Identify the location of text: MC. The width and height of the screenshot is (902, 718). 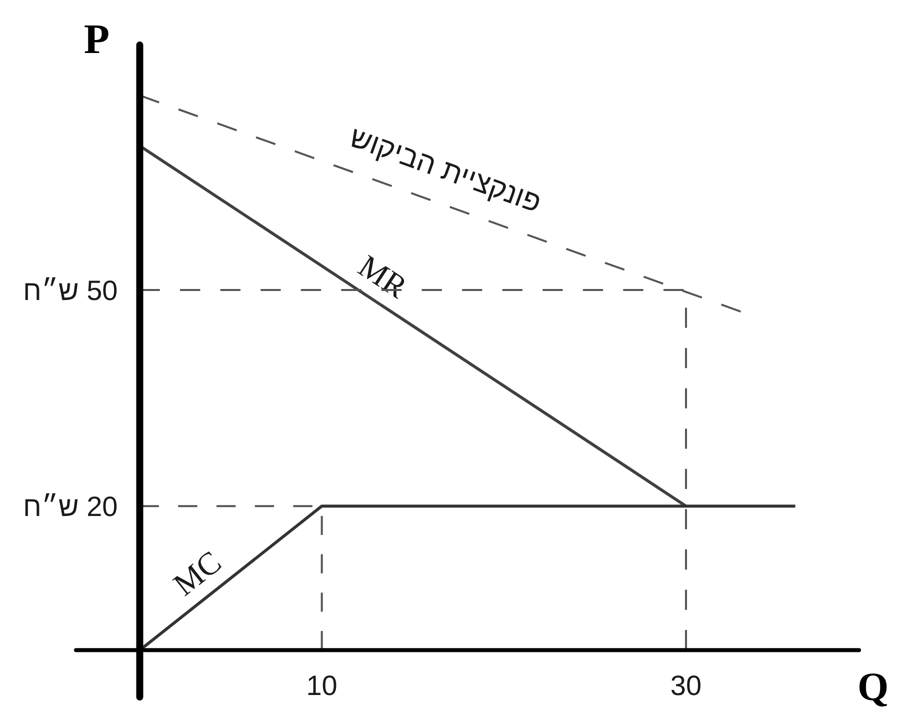
(197, 572).